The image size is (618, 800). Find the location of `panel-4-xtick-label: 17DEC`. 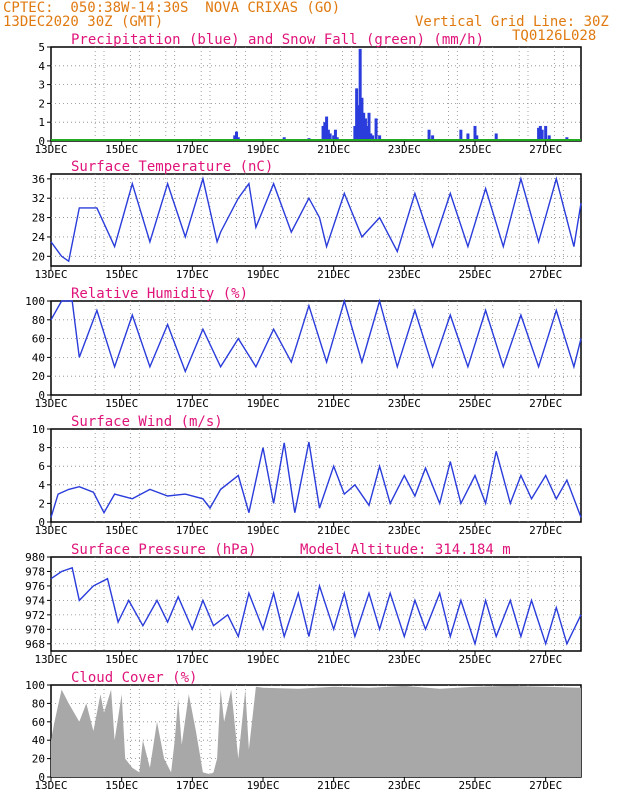

panel-4-xtick-label: 17DEC is located at coordinates (192, 659).